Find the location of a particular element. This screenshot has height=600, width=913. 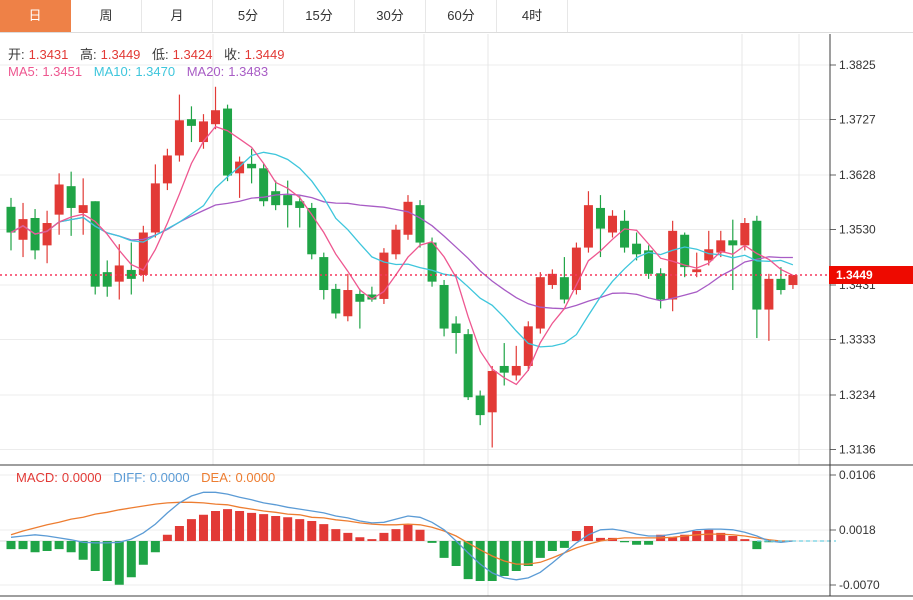

ma5-label: MA5: is located at coordinates (23, 71).